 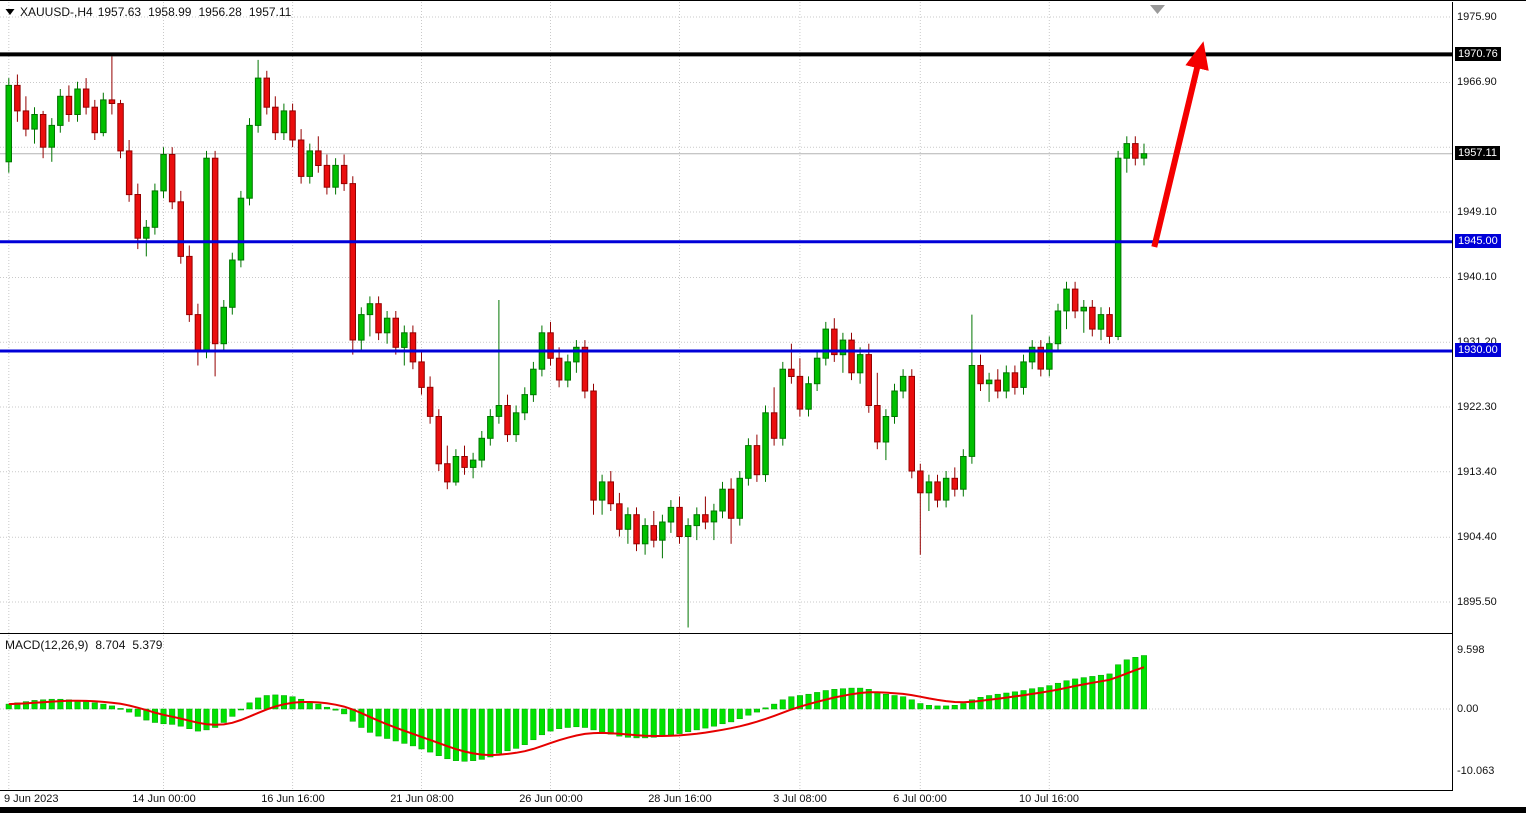 I want to click on price-axis-tick: 1895.50, so click(x=1477, y=602).